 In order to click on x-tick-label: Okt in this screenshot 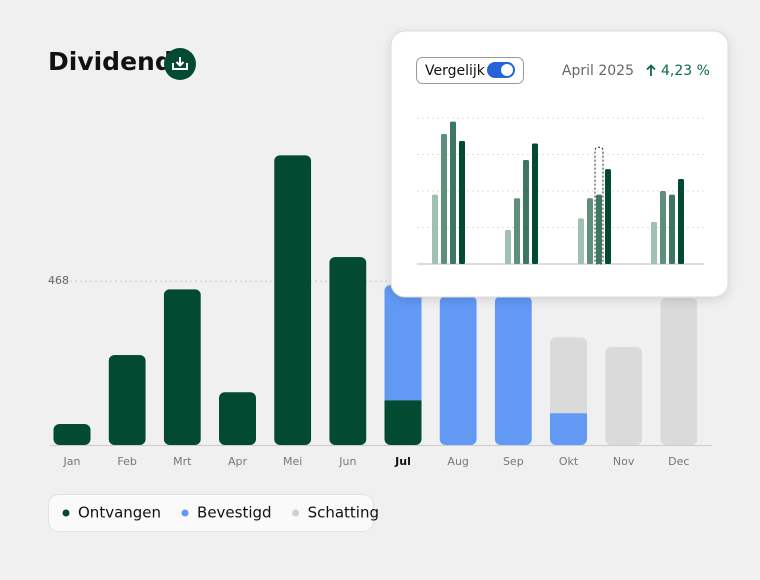, I will do `click(569, 461)`.